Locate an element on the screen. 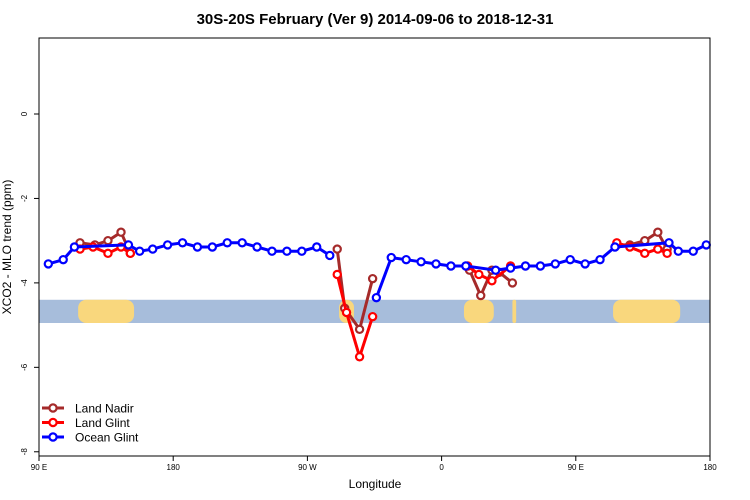  x-axis-label: Longitude is located at coordinates (375, 484).